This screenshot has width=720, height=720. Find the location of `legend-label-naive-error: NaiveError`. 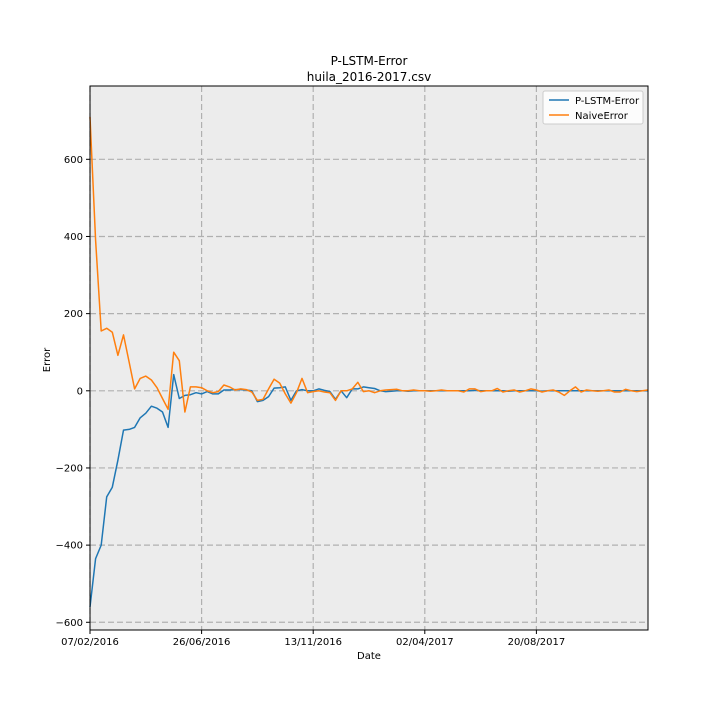

legend-label-naive-error: NaiveError is located at coordinates (602, 116).